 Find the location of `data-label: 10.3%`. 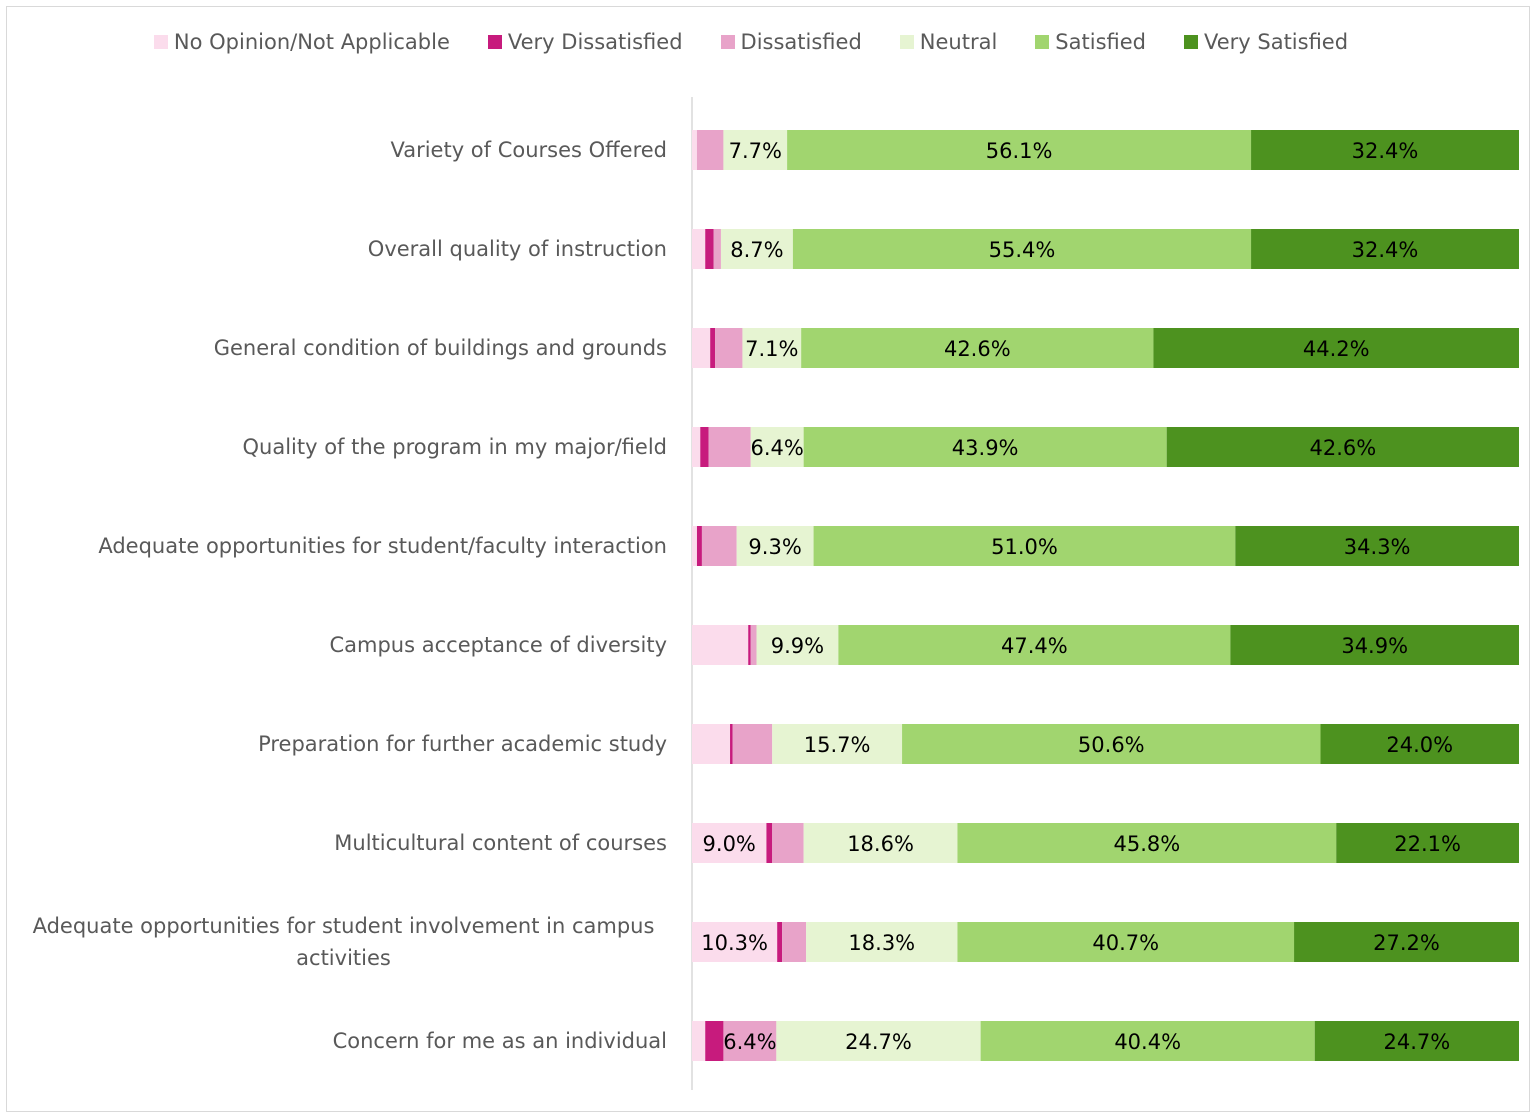

data-label: 10.3% is located at coordinates (734, 943).